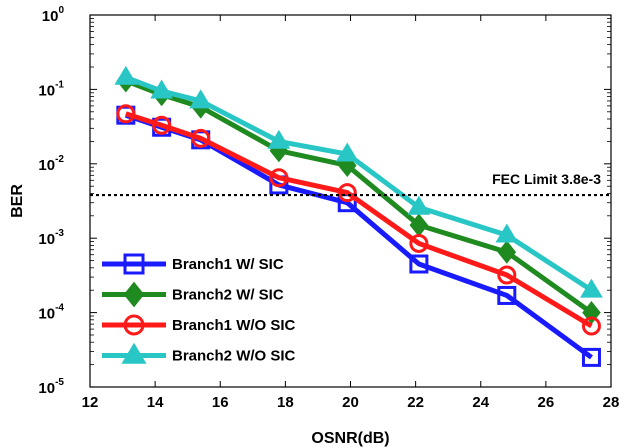  I want to click on y-tick-label: 10⁻¹, so click(51, 89).